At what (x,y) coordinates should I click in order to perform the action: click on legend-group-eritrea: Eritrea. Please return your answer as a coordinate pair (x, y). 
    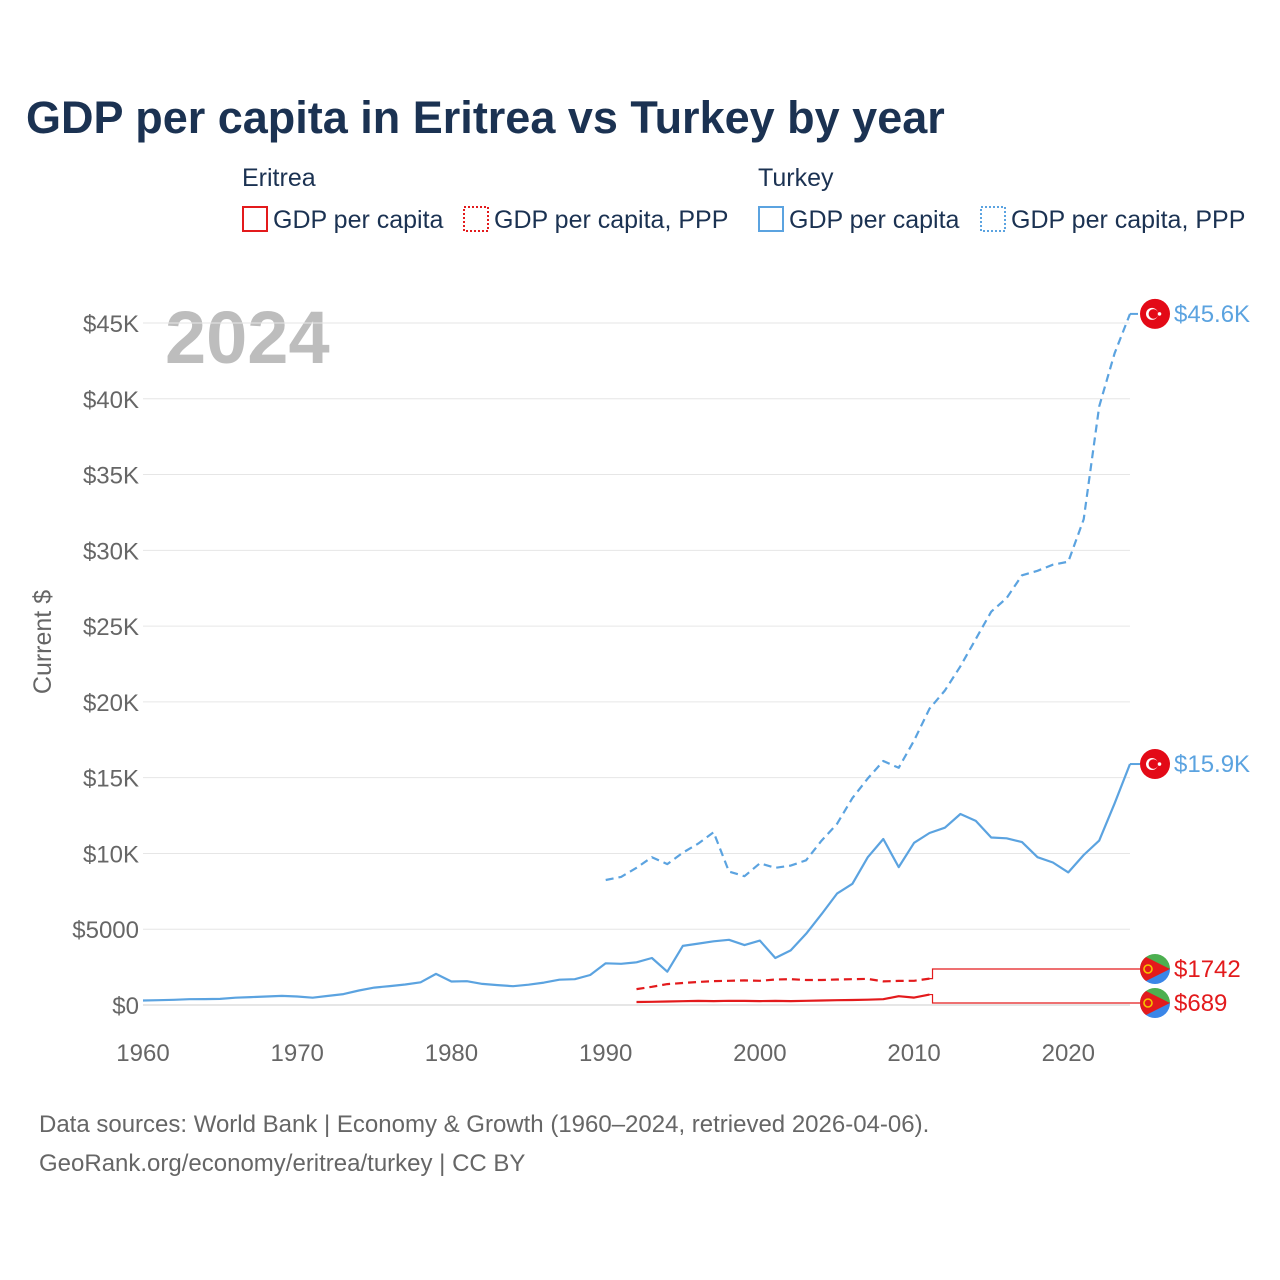
    Looking at the image, I should click on (279, 178).